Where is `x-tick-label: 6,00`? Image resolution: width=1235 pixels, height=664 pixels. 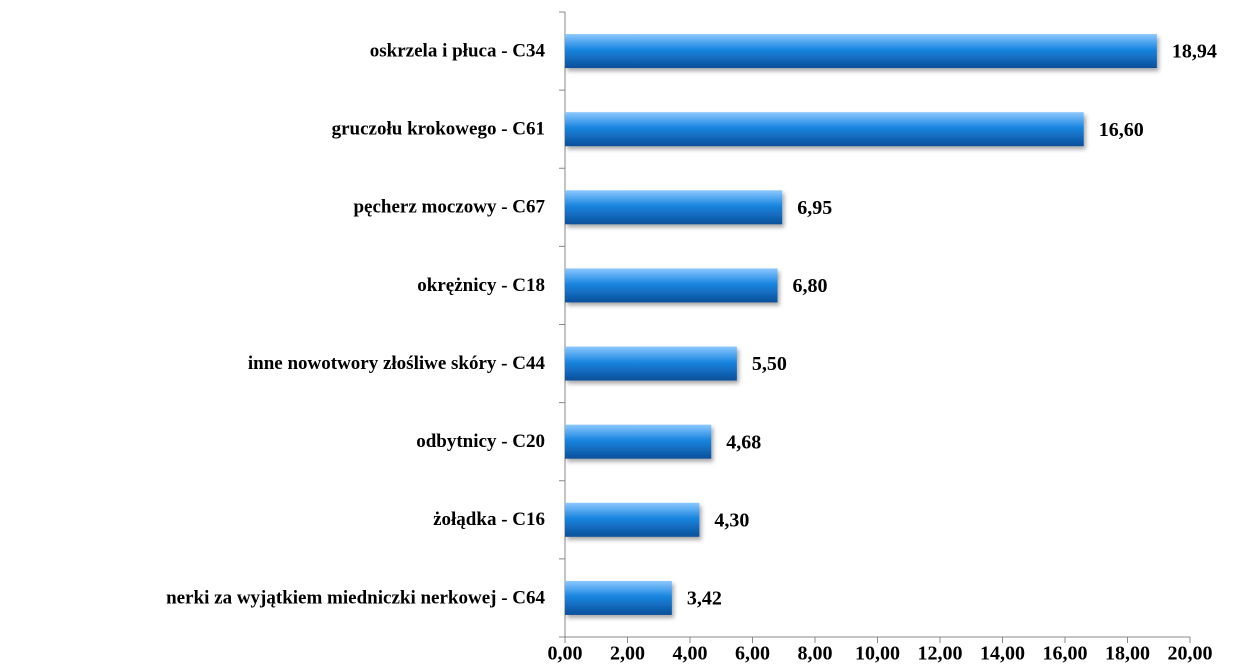
x-tick-label: 6,00 is located at coordinates (752, 653).